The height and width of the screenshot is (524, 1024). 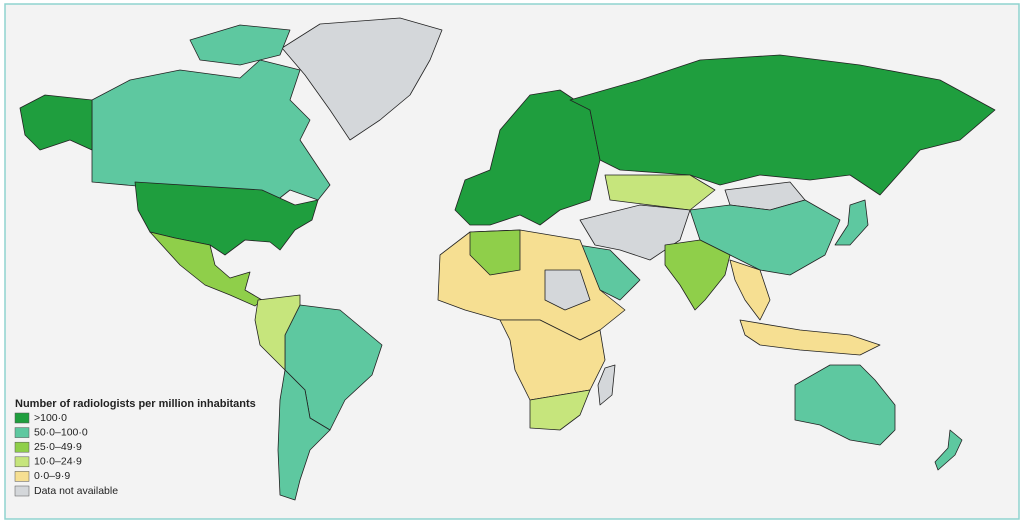 What do you see at coordinates (240, 45) in the screenshot?
I see `arctic-islands` at bounding box center [240, 45].